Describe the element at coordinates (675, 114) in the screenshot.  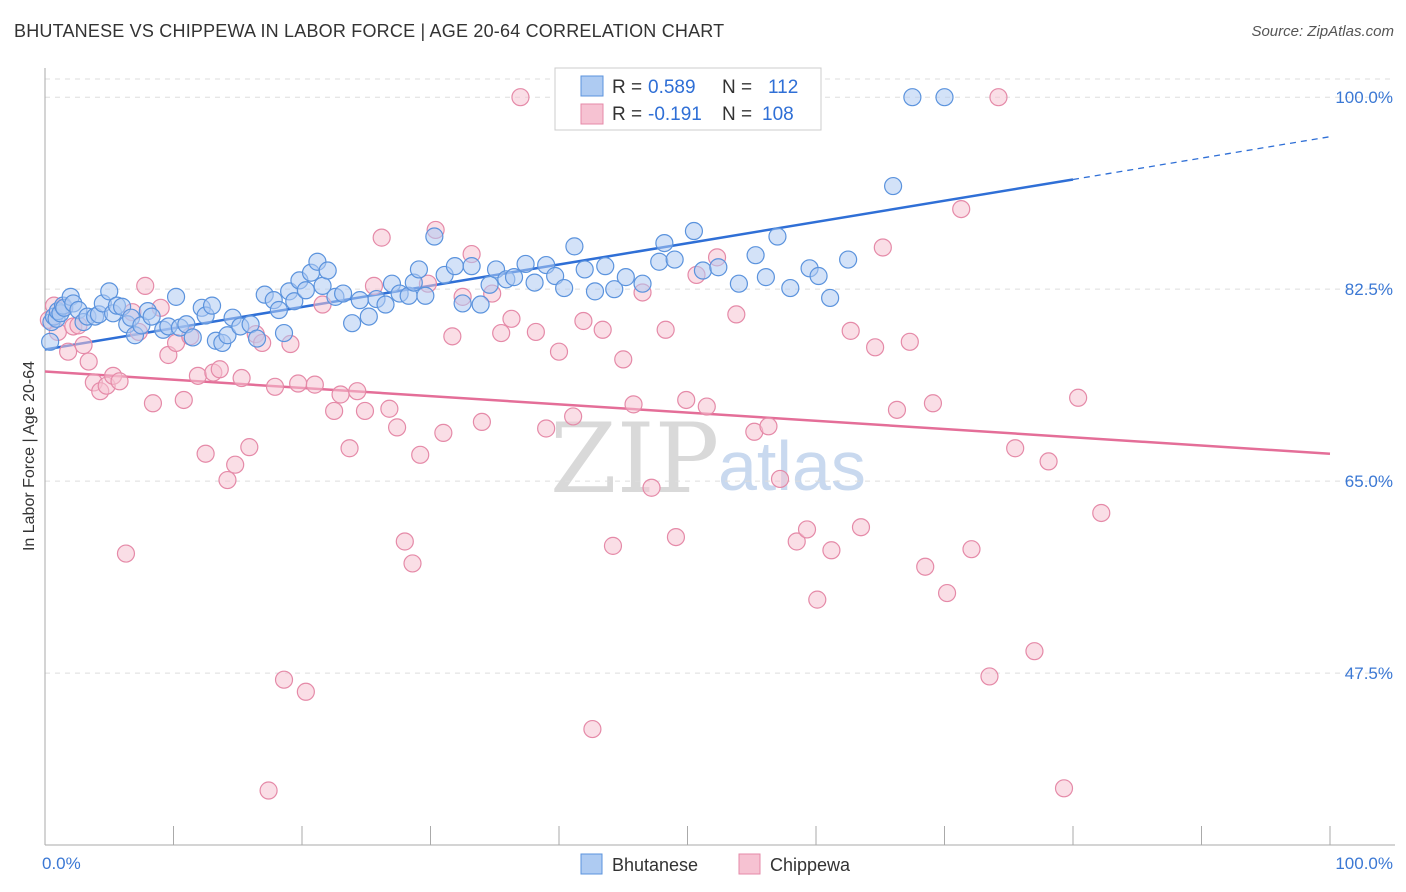
I see `legend-r-value-2: -0.191` at that location.